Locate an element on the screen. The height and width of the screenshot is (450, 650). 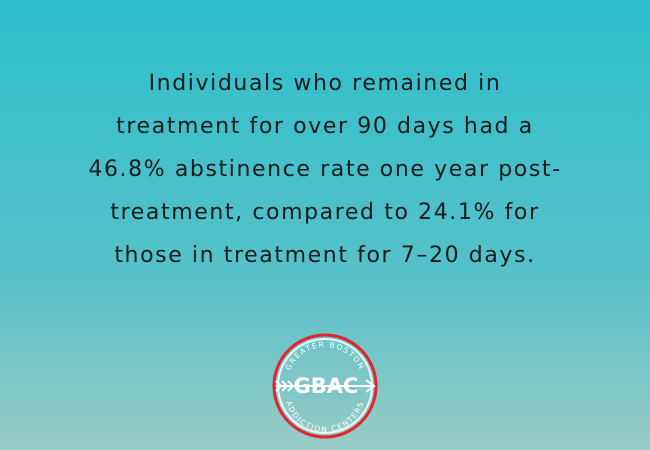
quote-line: treatment for over 90 days had a is located at coordinates (325, 126).